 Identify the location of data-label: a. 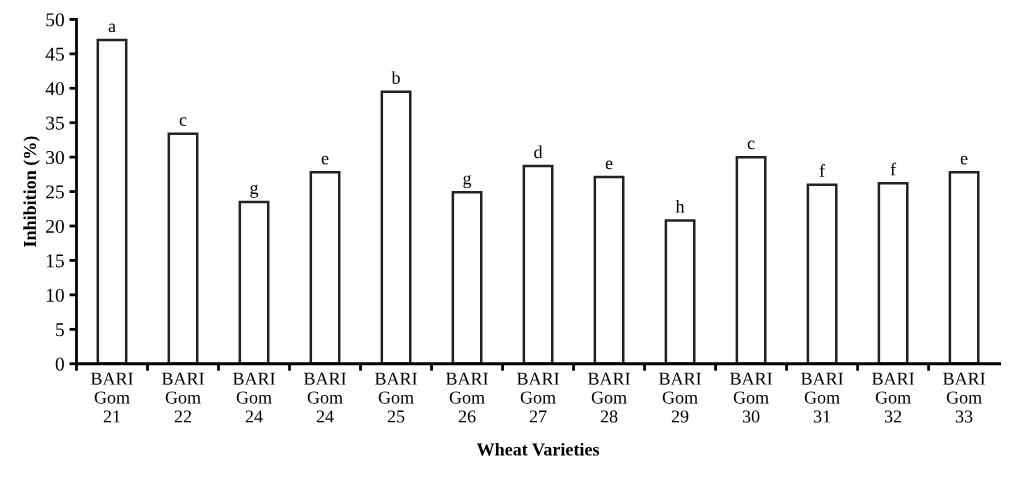
(112, 28).